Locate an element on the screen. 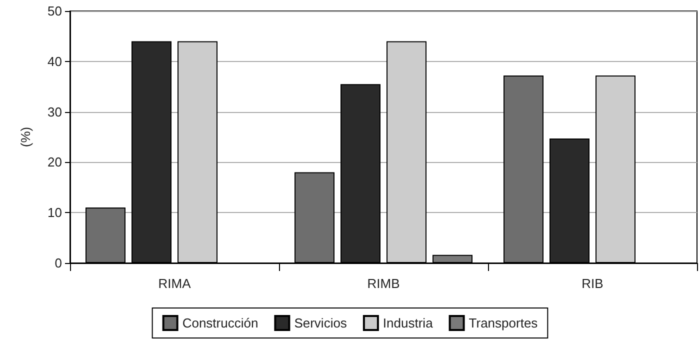 Image resolution: width=700 pixels, height=344 pixels. legend-label: Industria is located at coordinates (408, 323).